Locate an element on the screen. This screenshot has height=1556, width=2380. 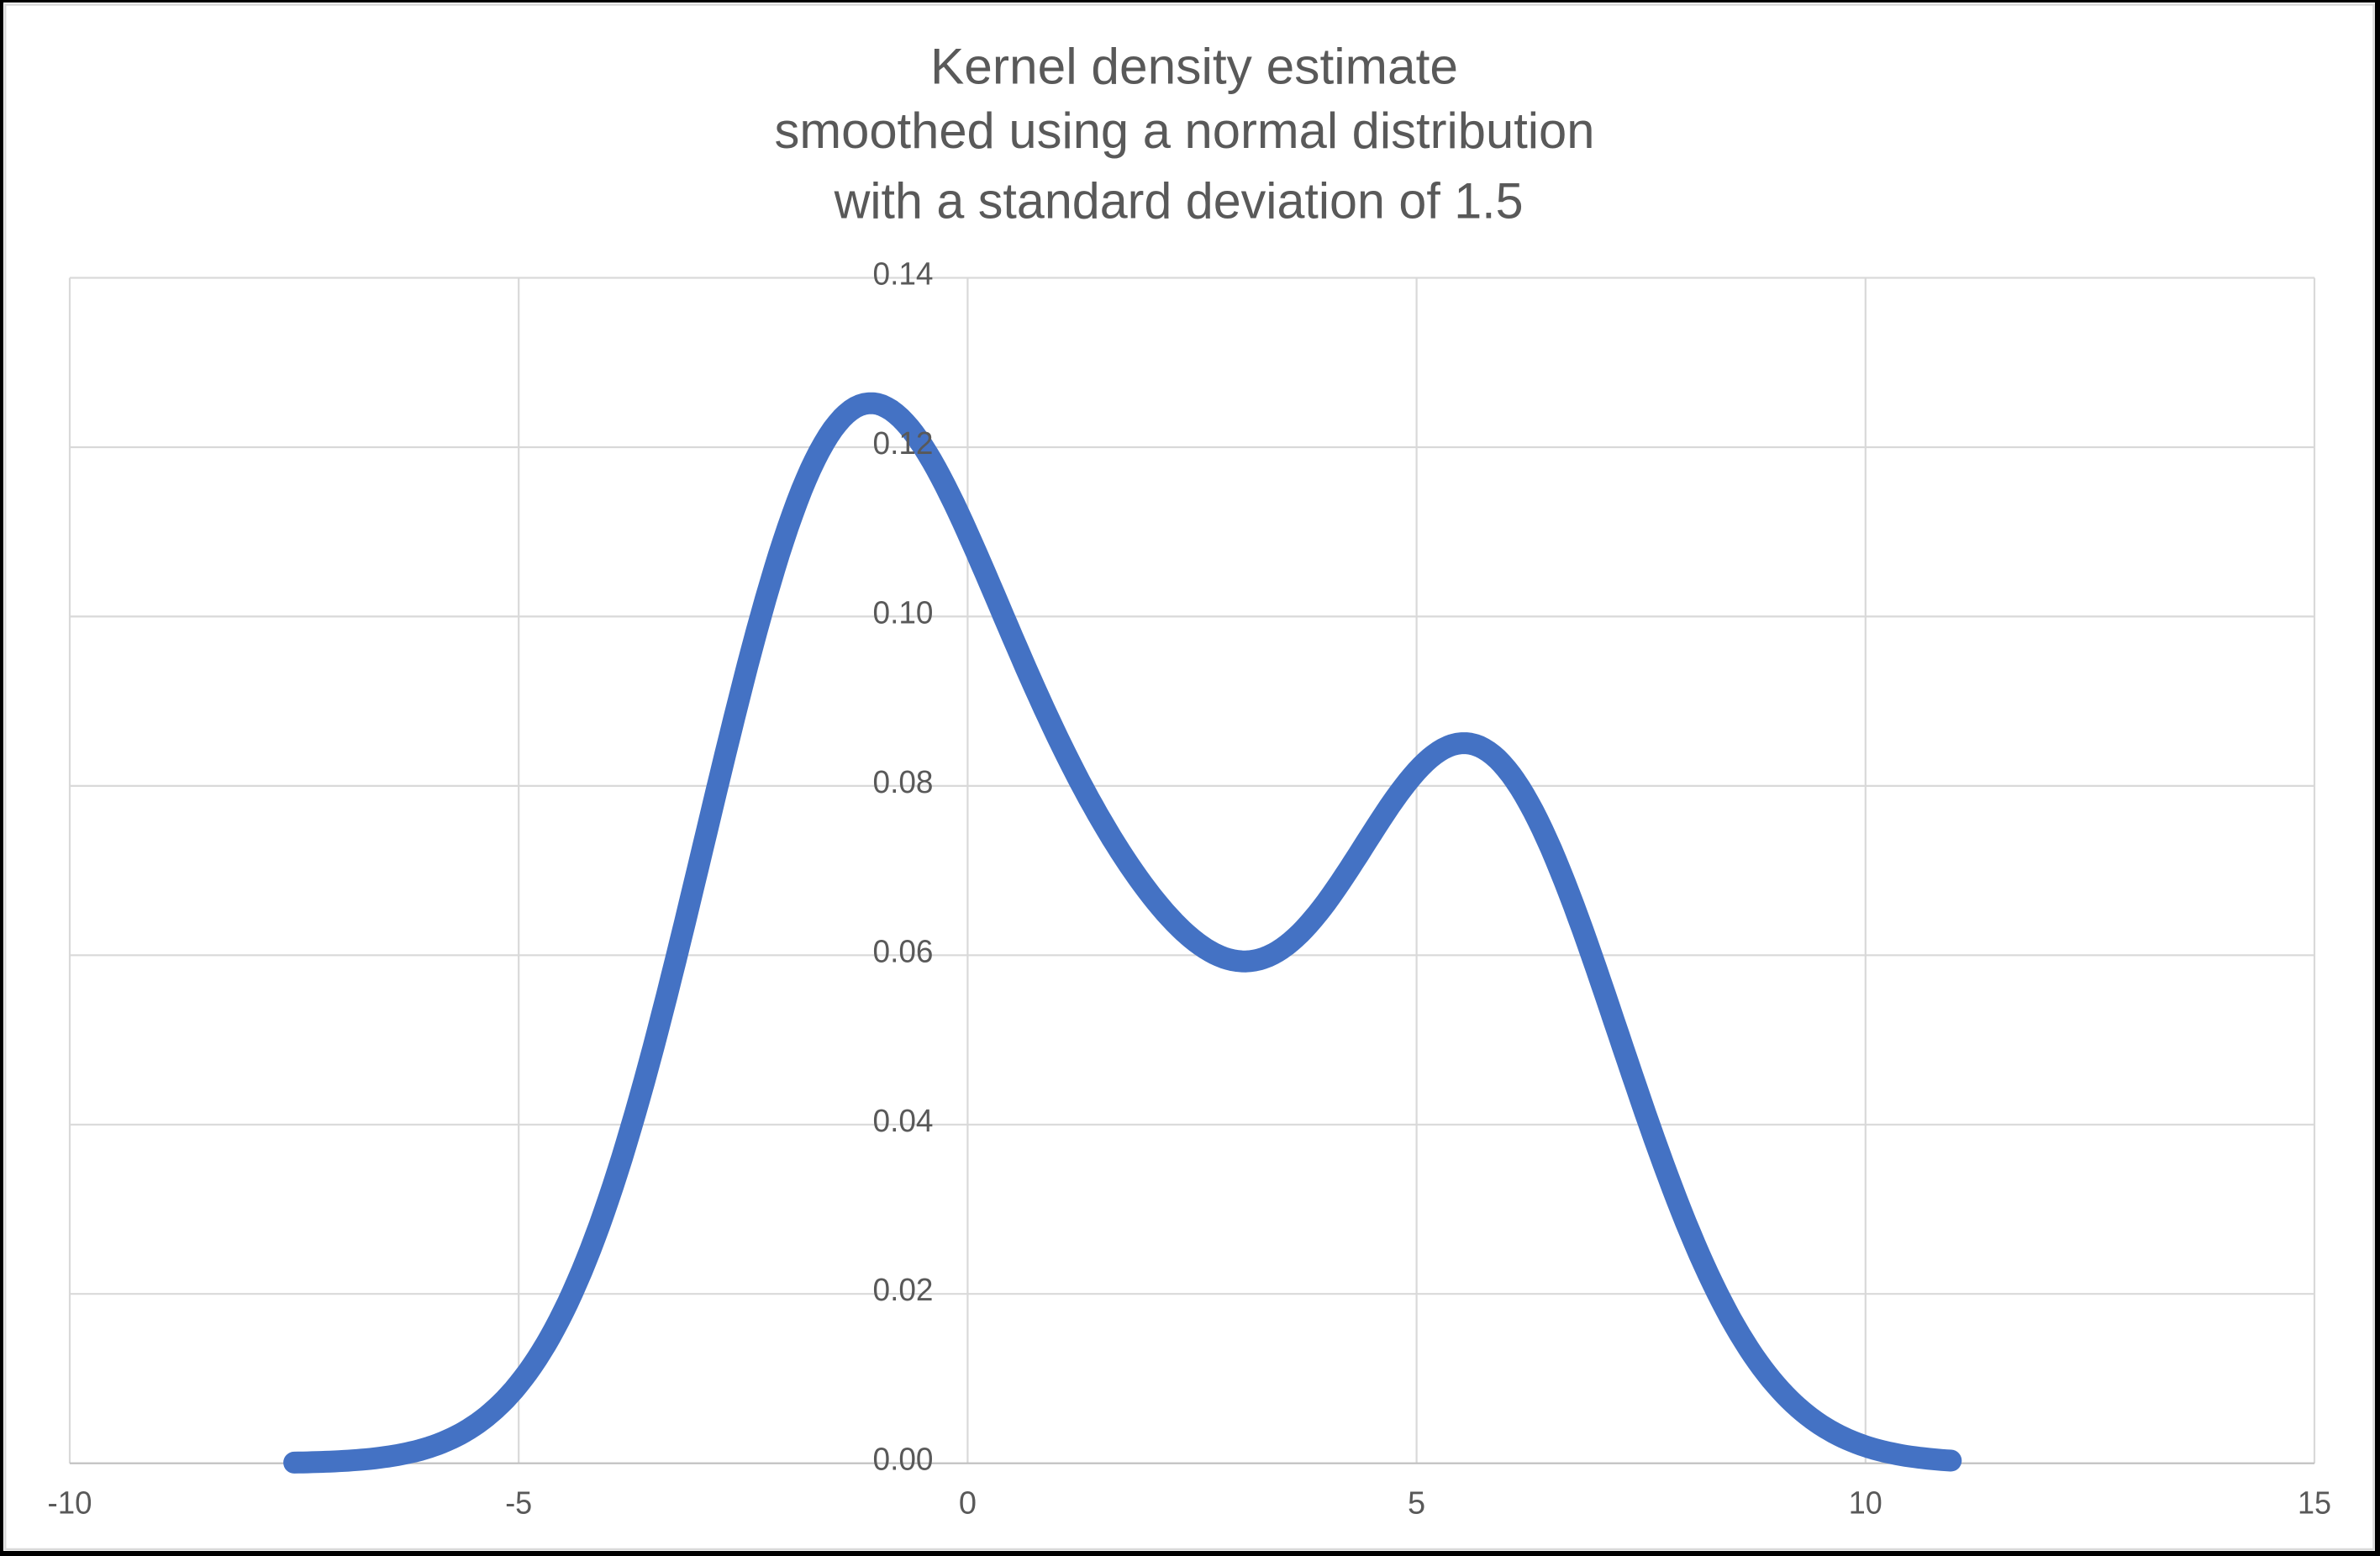
svg-text: 0.00 is located at coordinates (904, 1460).